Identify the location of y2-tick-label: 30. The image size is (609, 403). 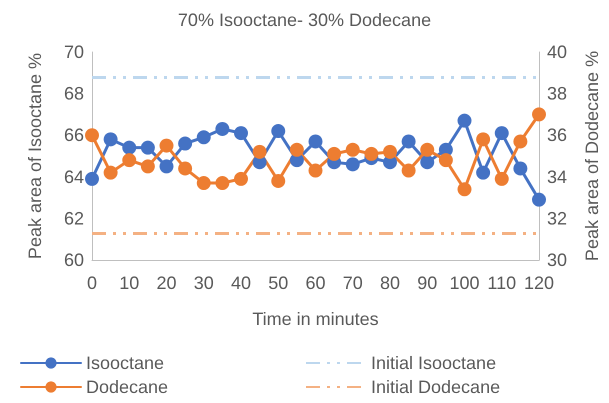
(557, 260).